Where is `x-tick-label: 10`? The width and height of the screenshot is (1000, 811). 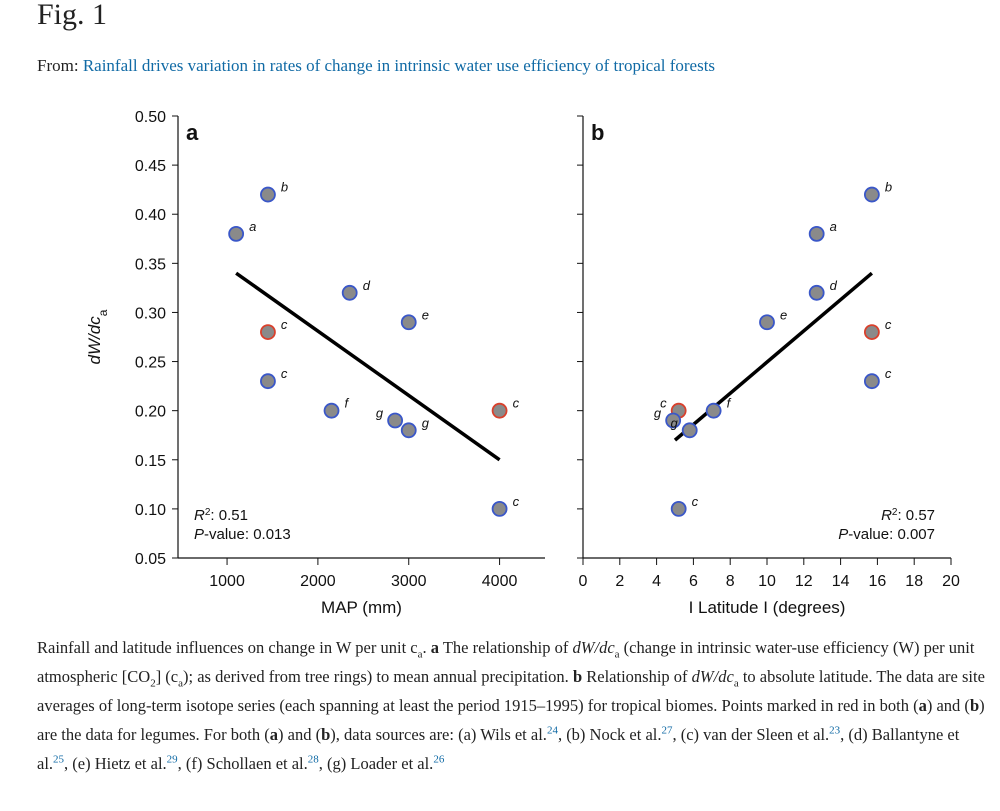
x-tick-label: 10 is located at coordinates (767, 581).